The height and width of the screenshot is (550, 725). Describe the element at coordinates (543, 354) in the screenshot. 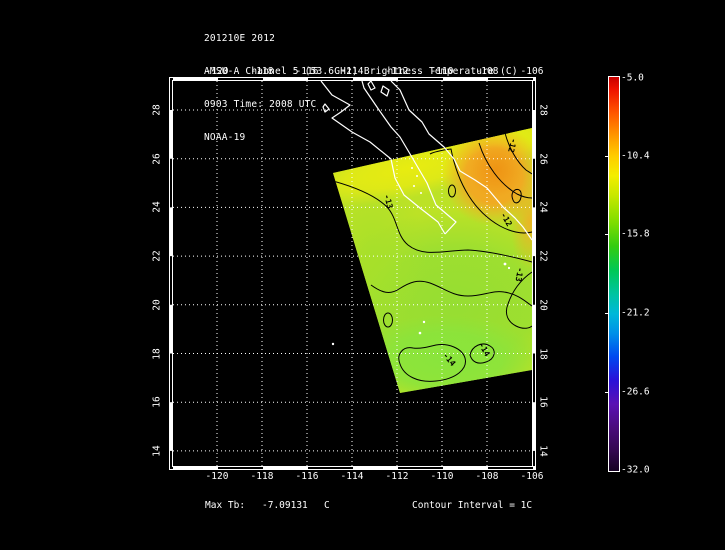

I see `lat-tick-right: 18` at that location.